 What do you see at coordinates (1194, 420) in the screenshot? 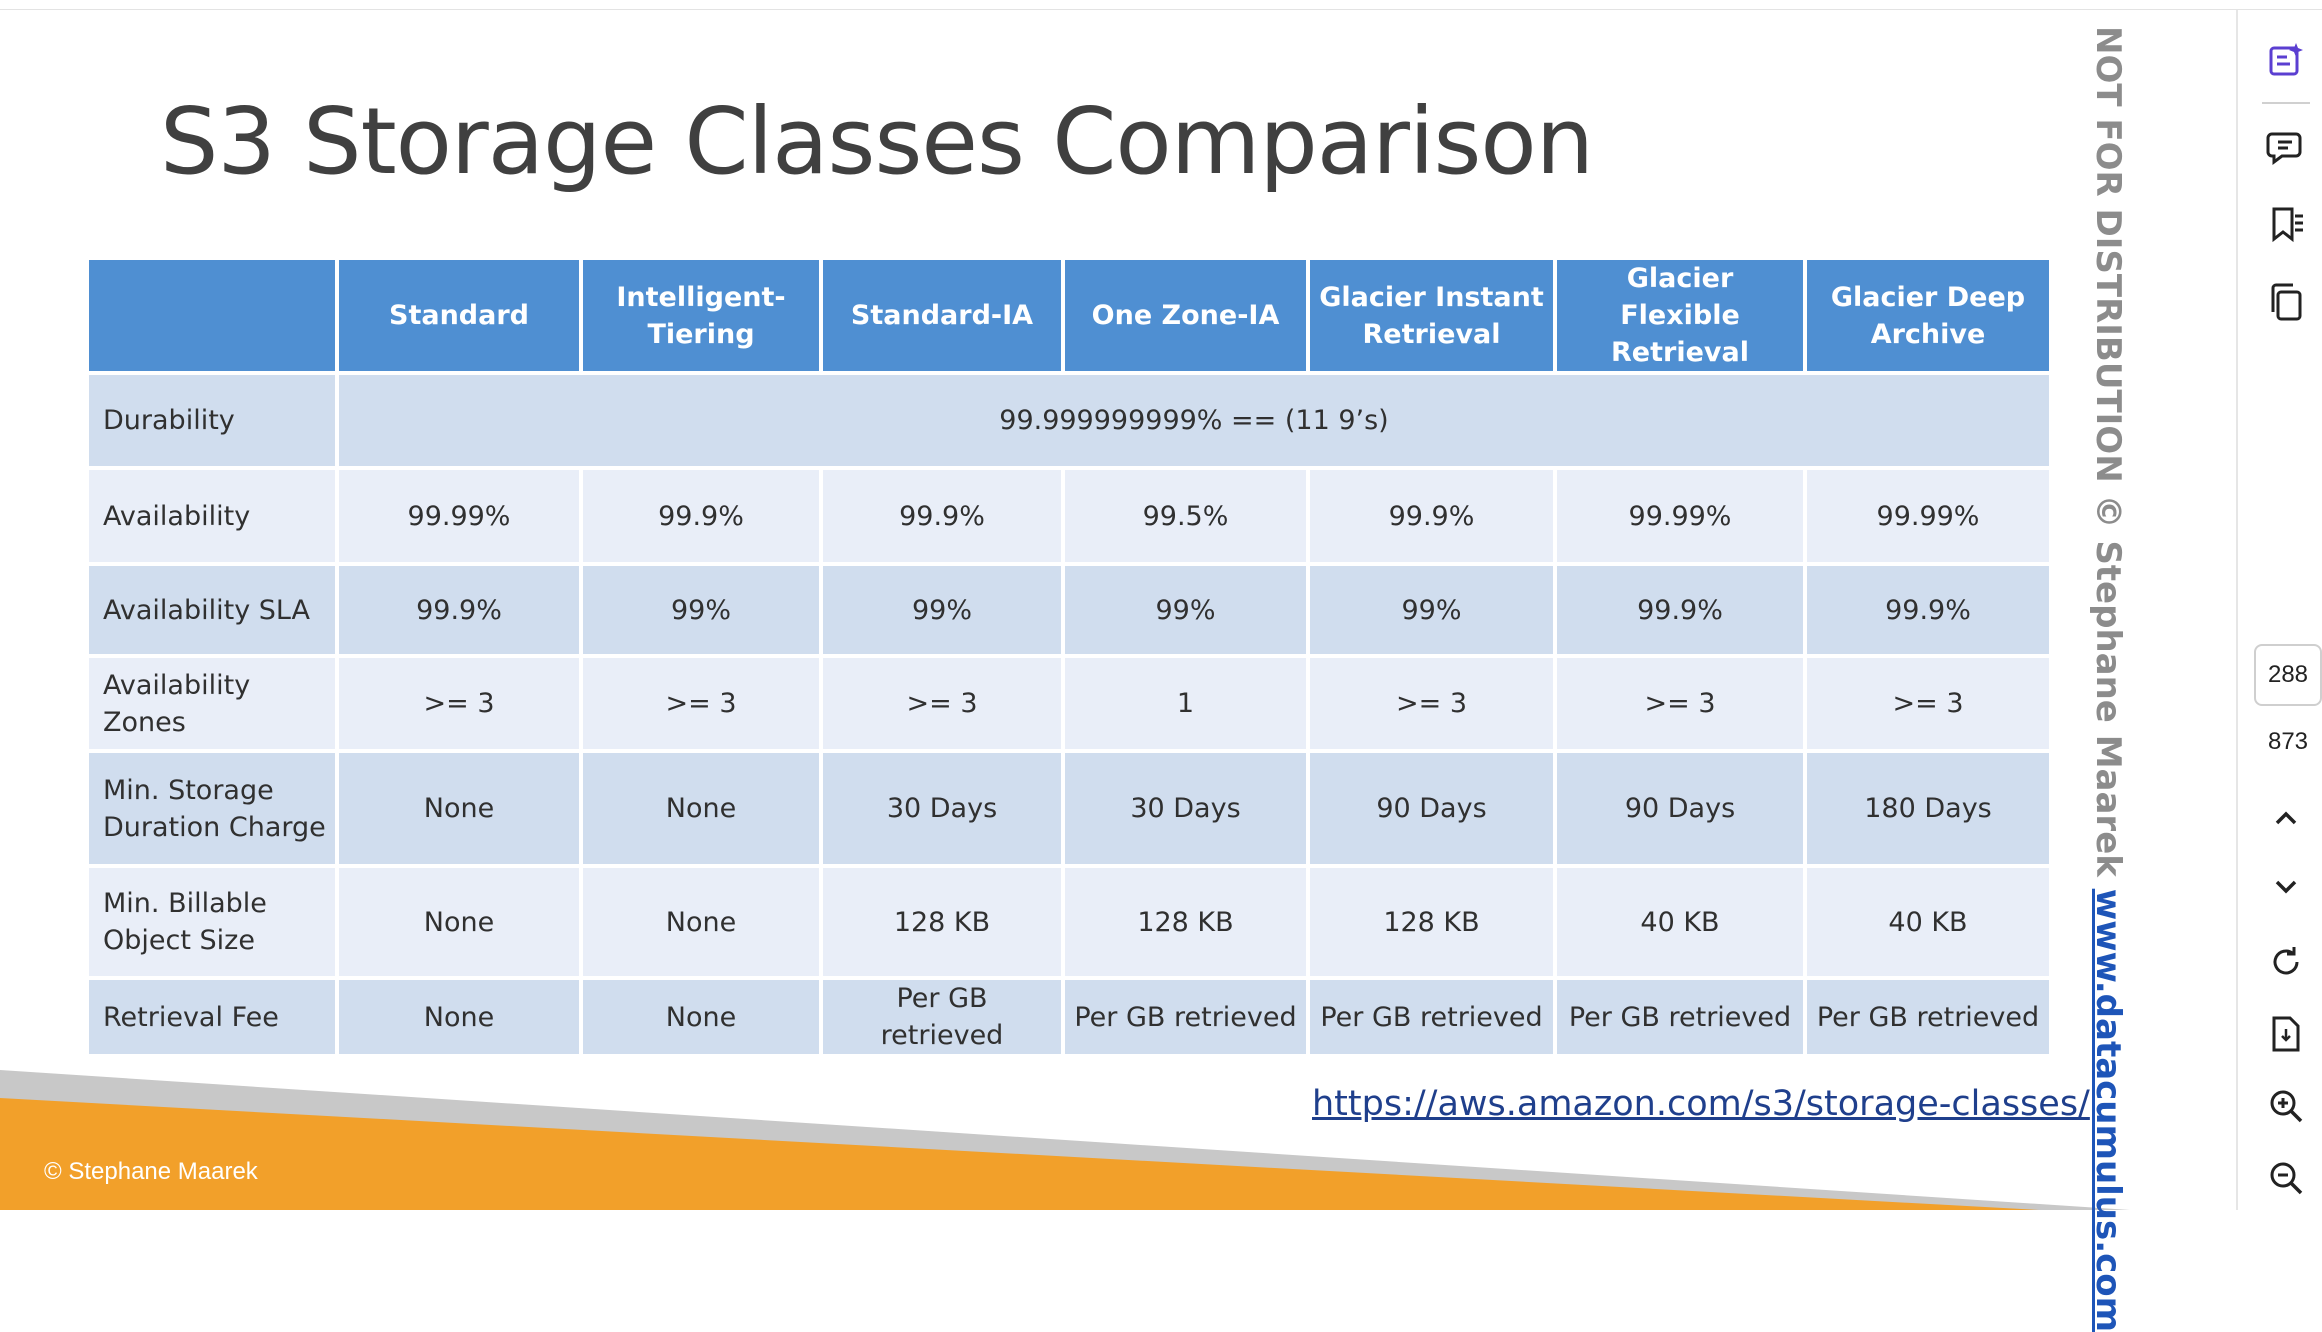
I see `durability-value: 99.999999999% == (11 9’s)` at bounding box center [1194, 420].